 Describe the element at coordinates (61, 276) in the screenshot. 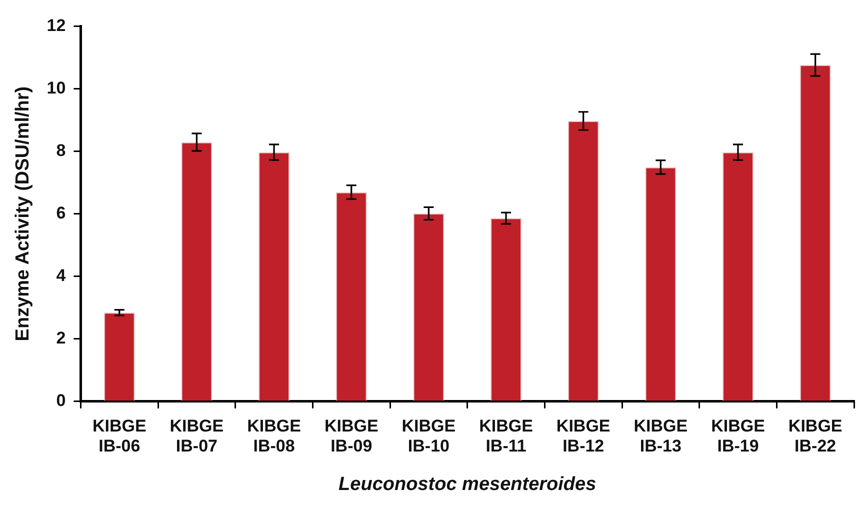

I see `y-tick-label: 4` at that location.